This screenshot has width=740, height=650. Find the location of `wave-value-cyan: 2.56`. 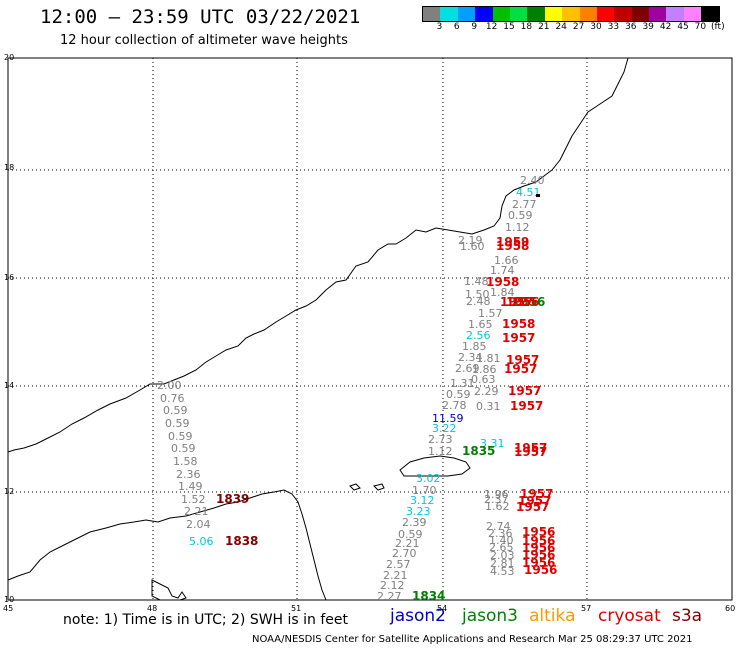

wave-value-cyan: 2.56 is located at coordinates (478, 335).